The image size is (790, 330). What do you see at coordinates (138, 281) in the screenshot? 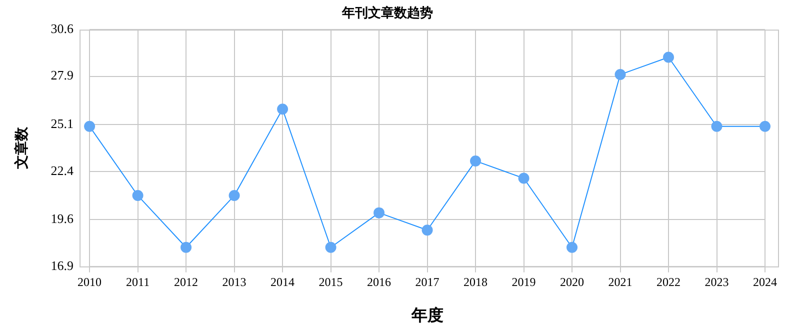
I see `x-tick-label: 2011` at bounding box center [138, 281].